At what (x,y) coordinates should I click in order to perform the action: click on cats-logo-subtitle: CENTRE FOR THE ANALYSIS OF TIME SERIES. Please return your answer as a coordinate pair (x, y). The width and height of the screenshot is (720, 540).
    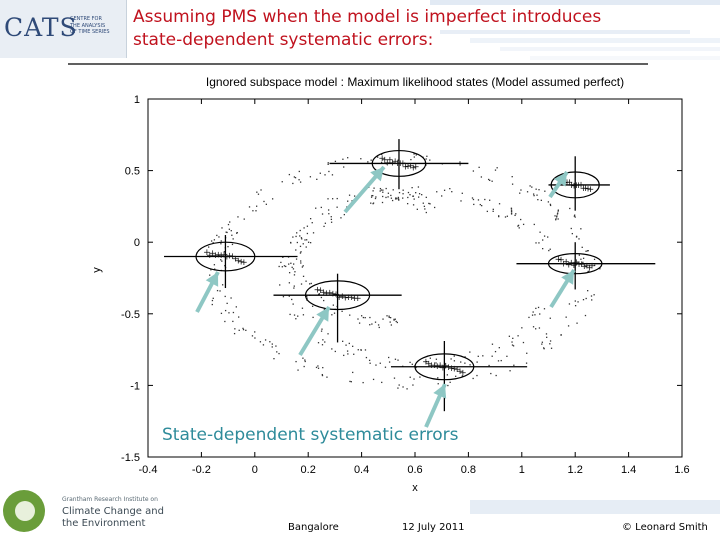
    Looking at the image, I should click on (97, 26).